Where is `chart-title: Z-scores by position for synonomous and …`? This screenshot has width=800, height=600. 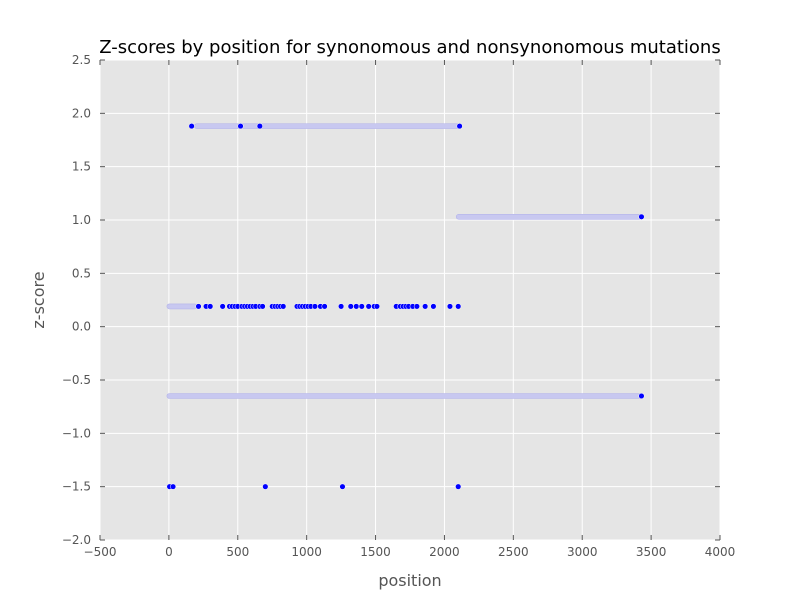 chart-title: Z-scores by position for synonomous and … is located at coordinates (409, 47).